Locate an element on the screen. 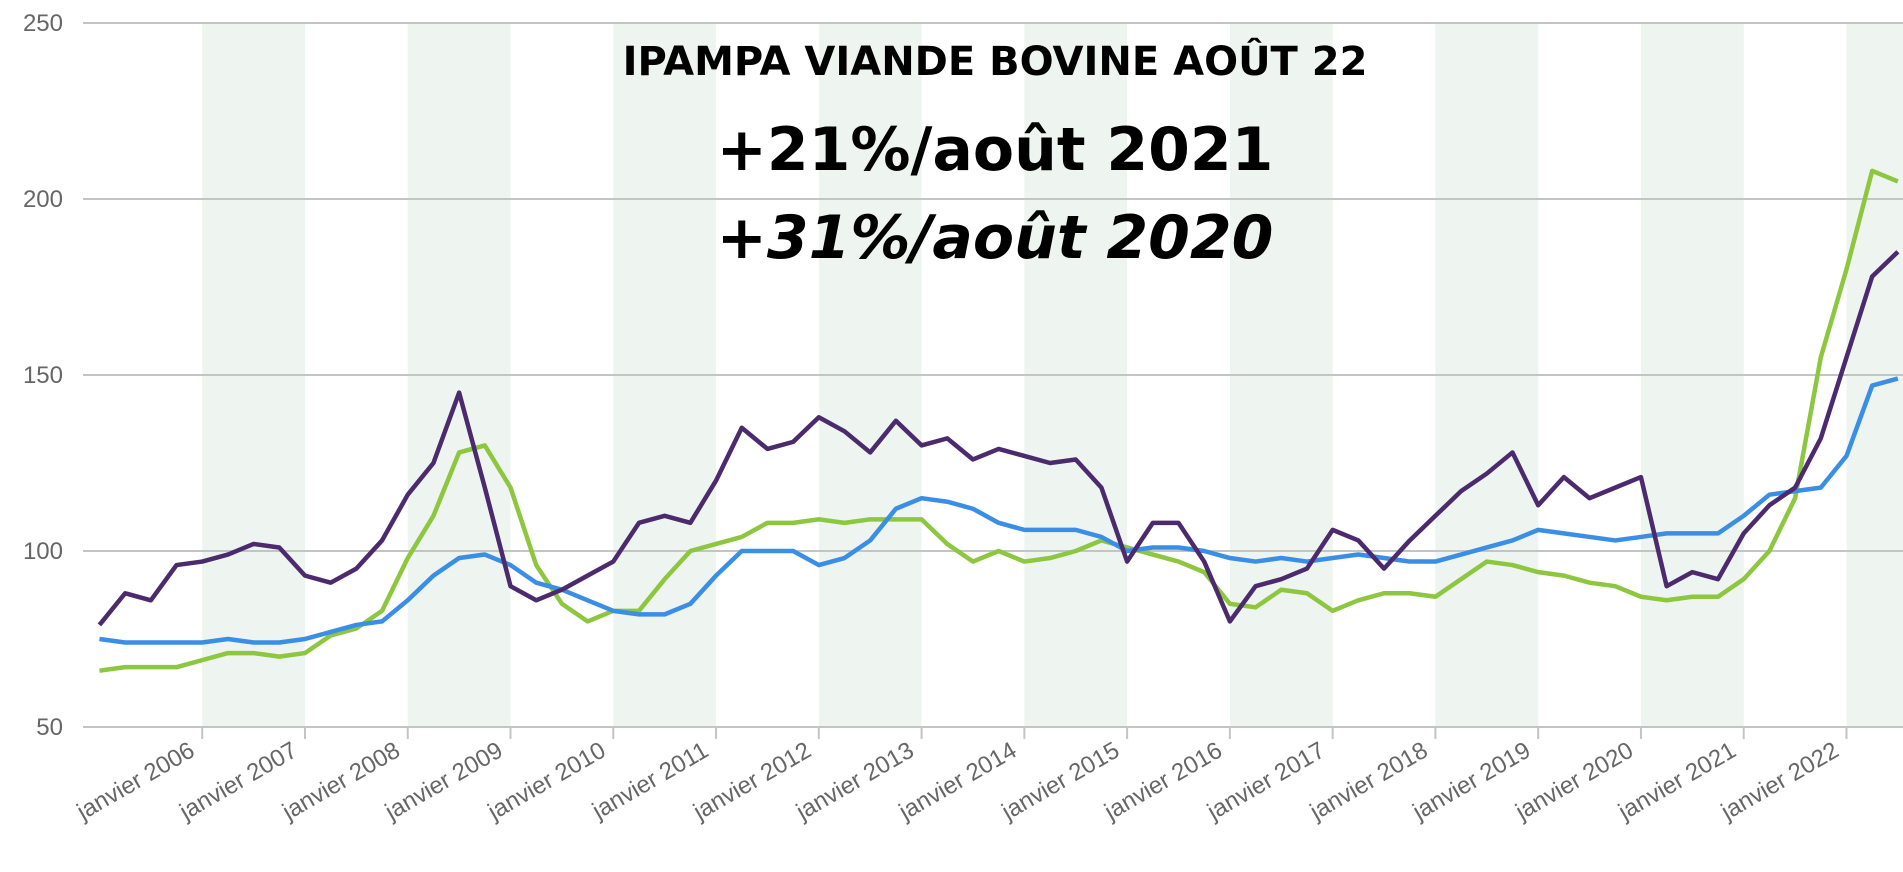 The height and width of the screenshot is (872, 1903). annotation: +31%/août 2020 is located at coordinates (995, 238).